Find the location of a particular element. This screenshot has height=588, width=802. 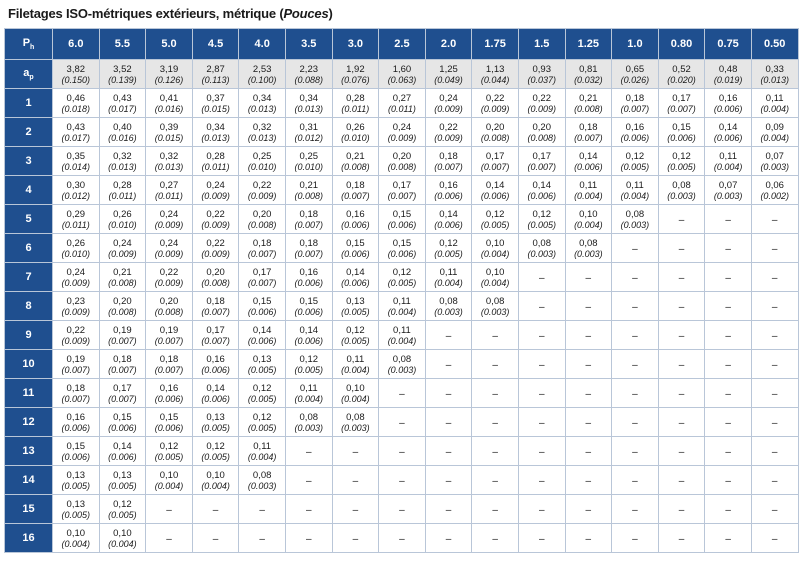

metric-value: 0,15 is located at coordinates (309, 301).